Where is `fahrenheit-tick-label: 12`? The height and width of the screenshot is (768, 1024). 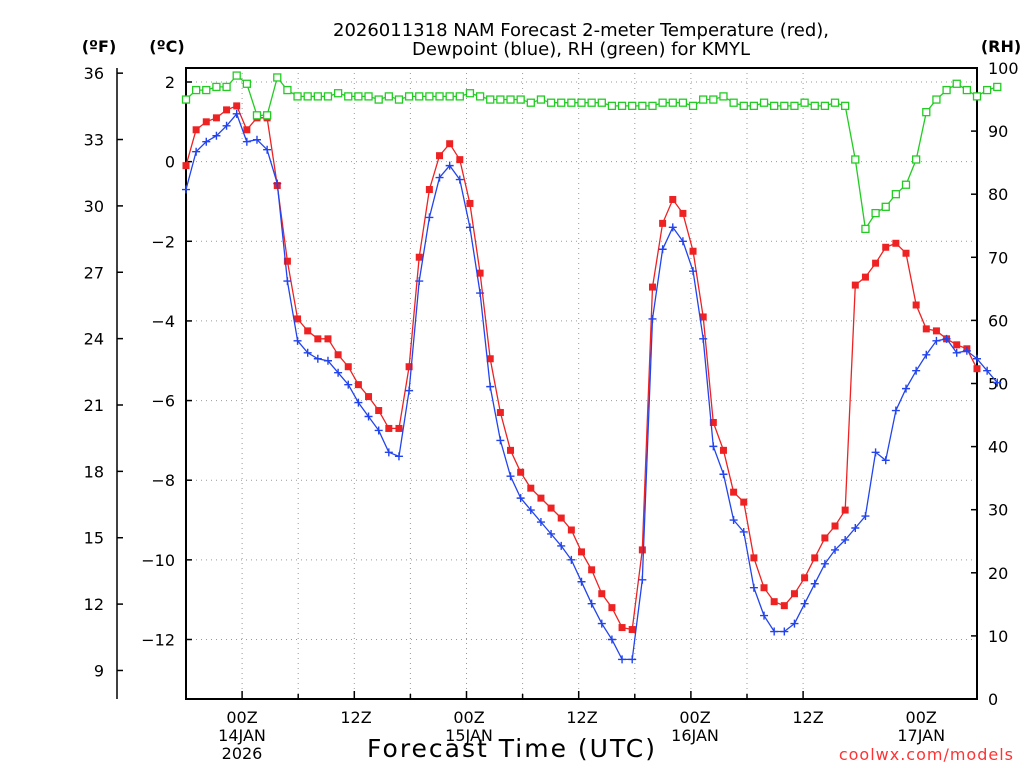
fahrenheit-tick-label: 12 is located at coordinates (94, 604).